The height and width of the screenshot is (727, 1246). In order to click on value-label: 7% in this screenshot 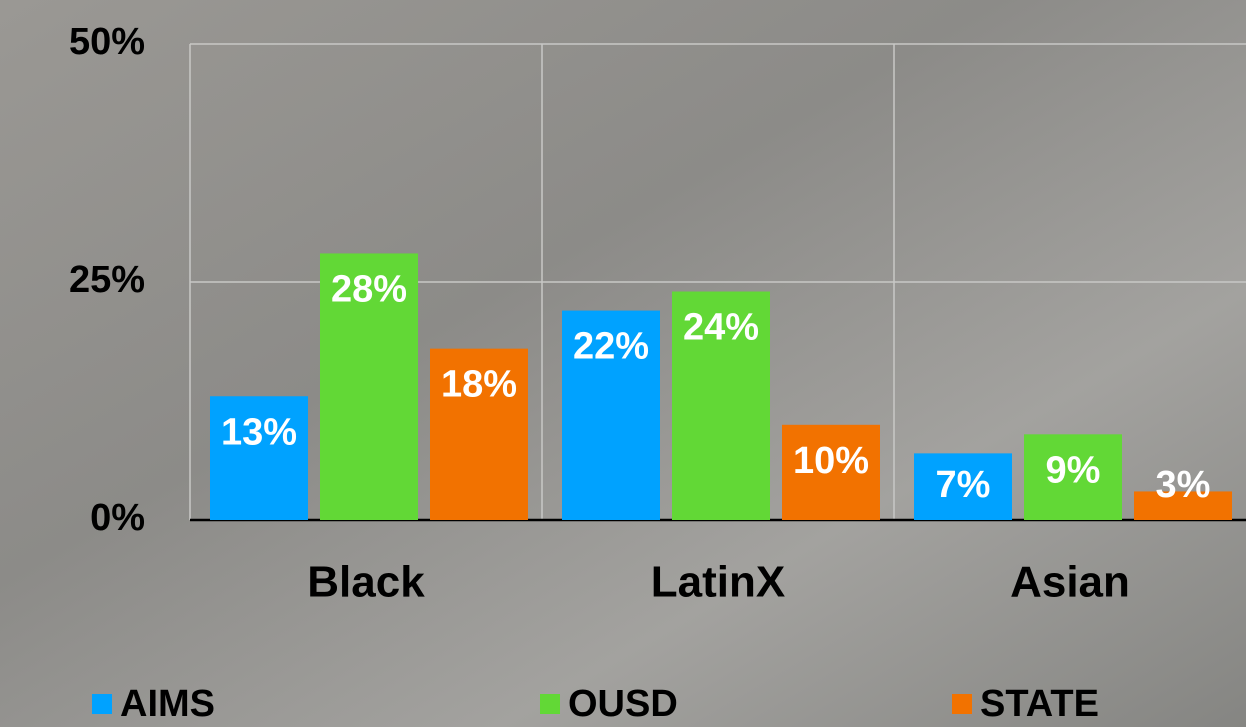, I will do `click(963, 485)`.